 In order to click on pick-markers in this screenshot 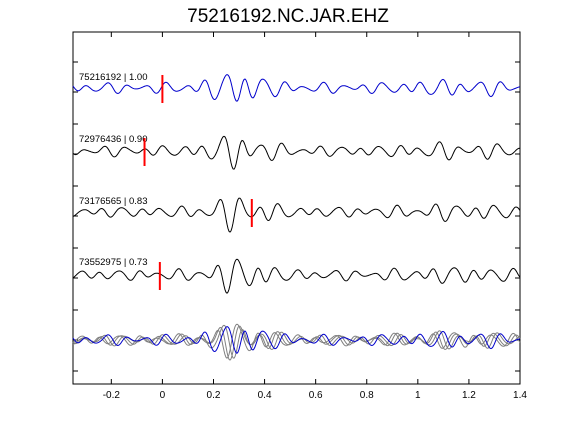, I will do `click(198, 182)`.